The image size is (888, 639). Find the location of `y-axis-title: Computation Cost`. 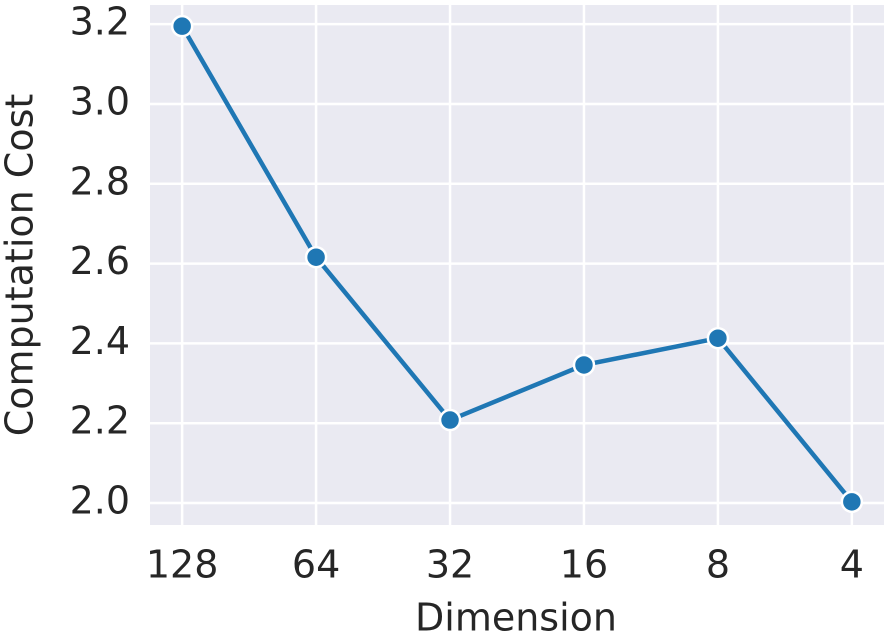

y-axis-title: Computation Cost is located at coordinates (21, 265).